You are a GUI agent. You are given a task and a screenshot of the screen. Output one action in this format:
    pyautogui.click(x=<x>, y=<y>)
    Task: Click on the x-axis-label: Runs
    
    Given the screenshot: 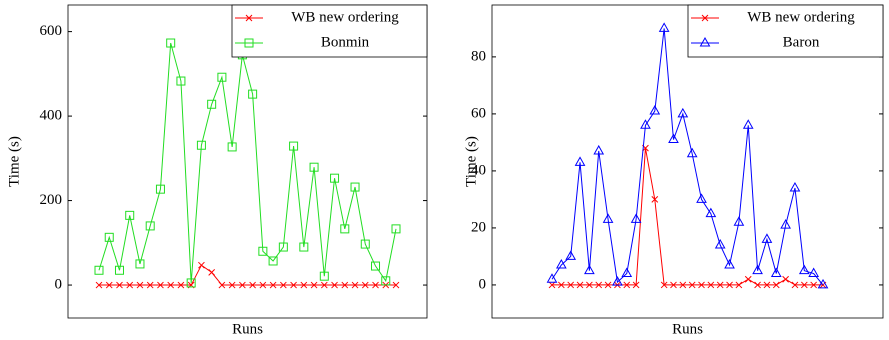 What is the action you would take?
    pyautogui.click(x=687, y=329)
    